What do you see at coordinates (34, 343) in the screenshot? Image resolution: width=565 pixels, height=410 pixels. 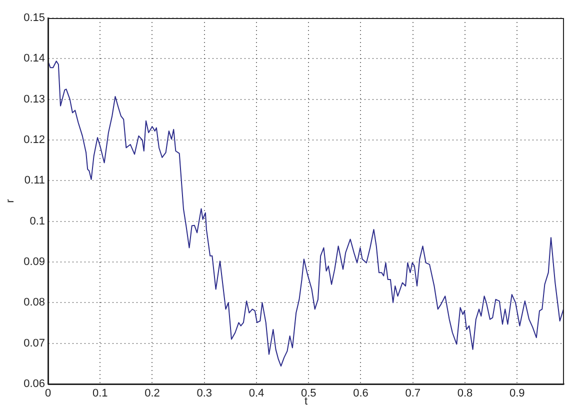 I see `y-tick-label: 0.07` at bounding box center [34, 343].